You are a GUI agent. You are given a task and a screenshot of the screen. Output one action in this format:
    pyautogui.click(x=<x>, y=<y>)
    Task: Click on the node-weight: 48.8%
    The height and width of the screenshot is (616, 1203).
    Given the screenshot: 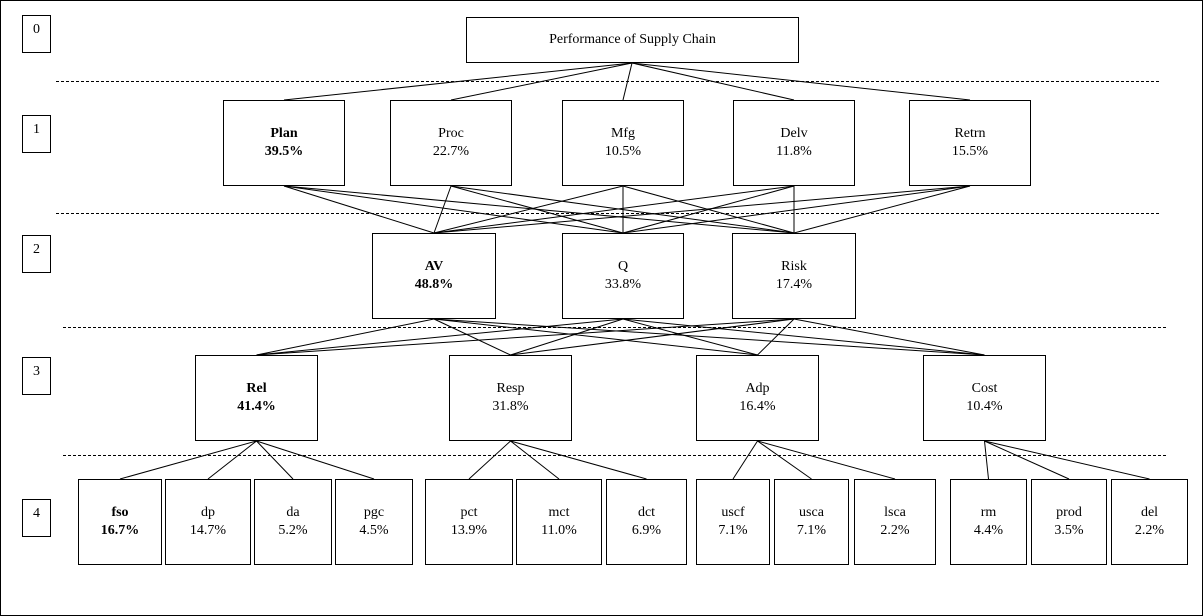 What is the action you would take?
    pyautogui.click(x=434, y=284)
    